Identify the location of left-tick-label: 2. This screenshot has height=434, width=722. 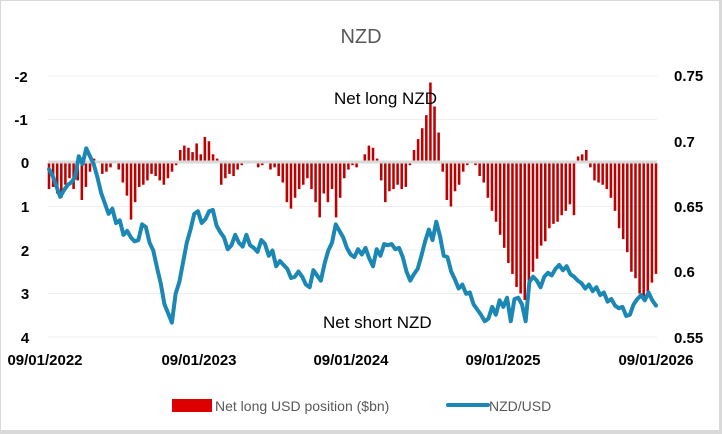
(25, 251).